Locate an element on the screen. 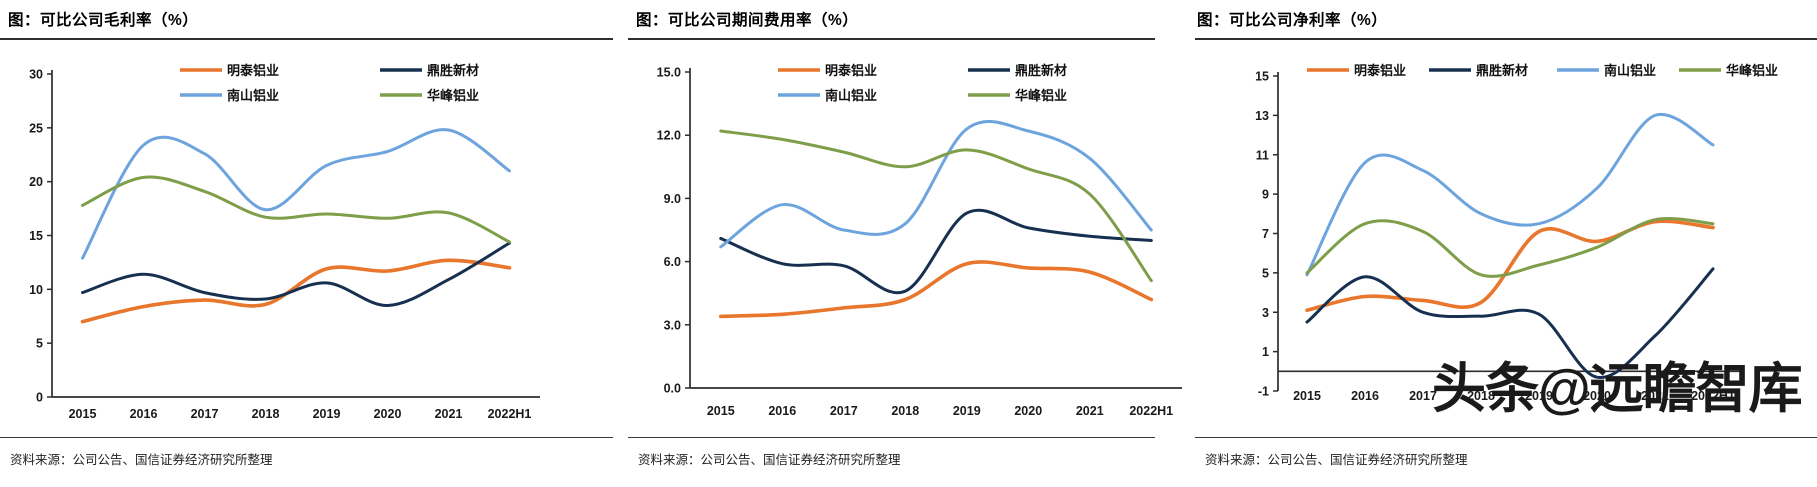 Image resolution: width=1817 pixels, height=487 pixels. svg-text: 12.0 is located at coordinates (669, 136).